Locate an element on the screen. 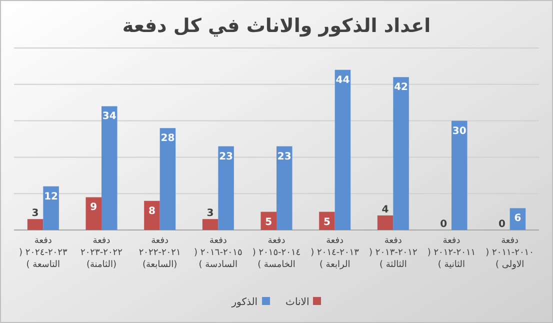  legend-label: الذكور is located at coordinates (245, 302).